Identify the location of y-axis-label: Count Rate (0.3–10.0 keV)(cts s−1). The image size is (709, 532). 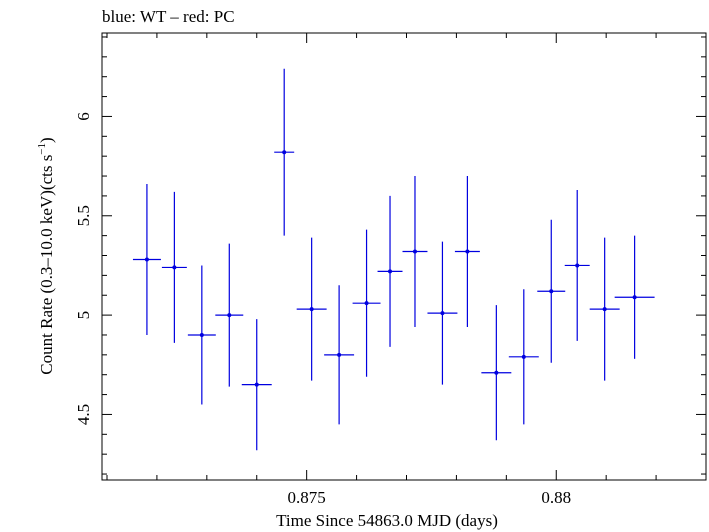
(46, 255).